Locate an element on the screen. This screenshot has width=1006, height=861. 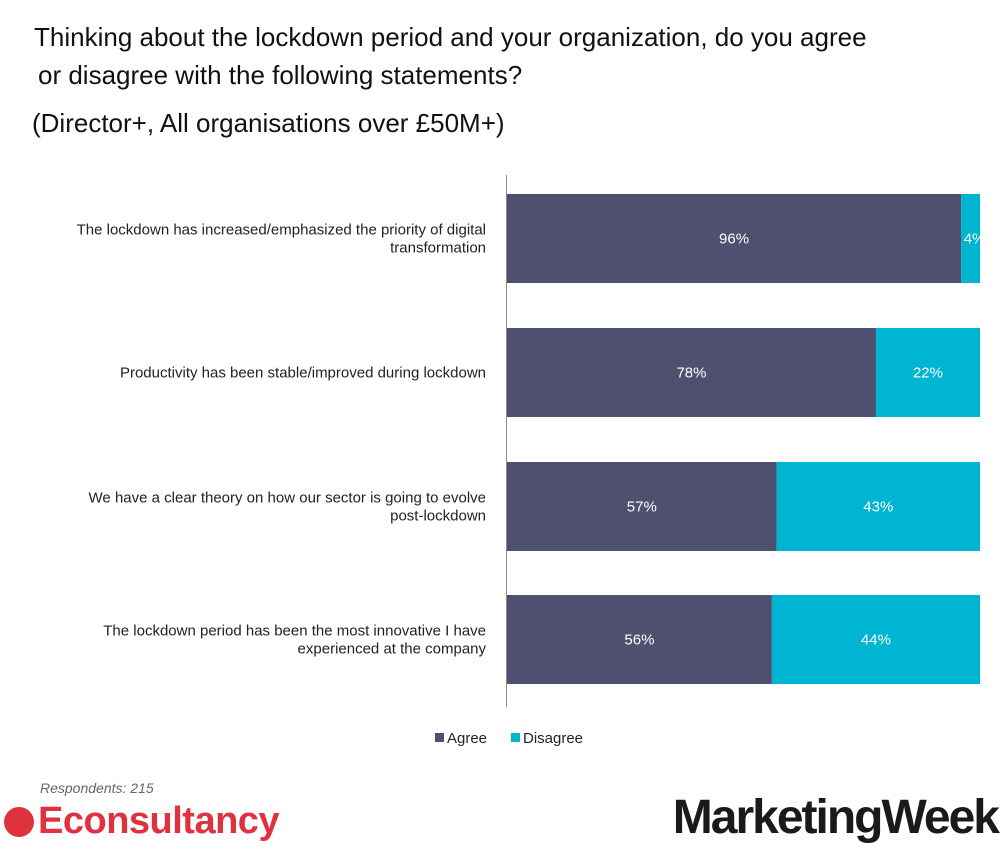
data-label-disagree-3: 43% is located at coordinates (878, 507).